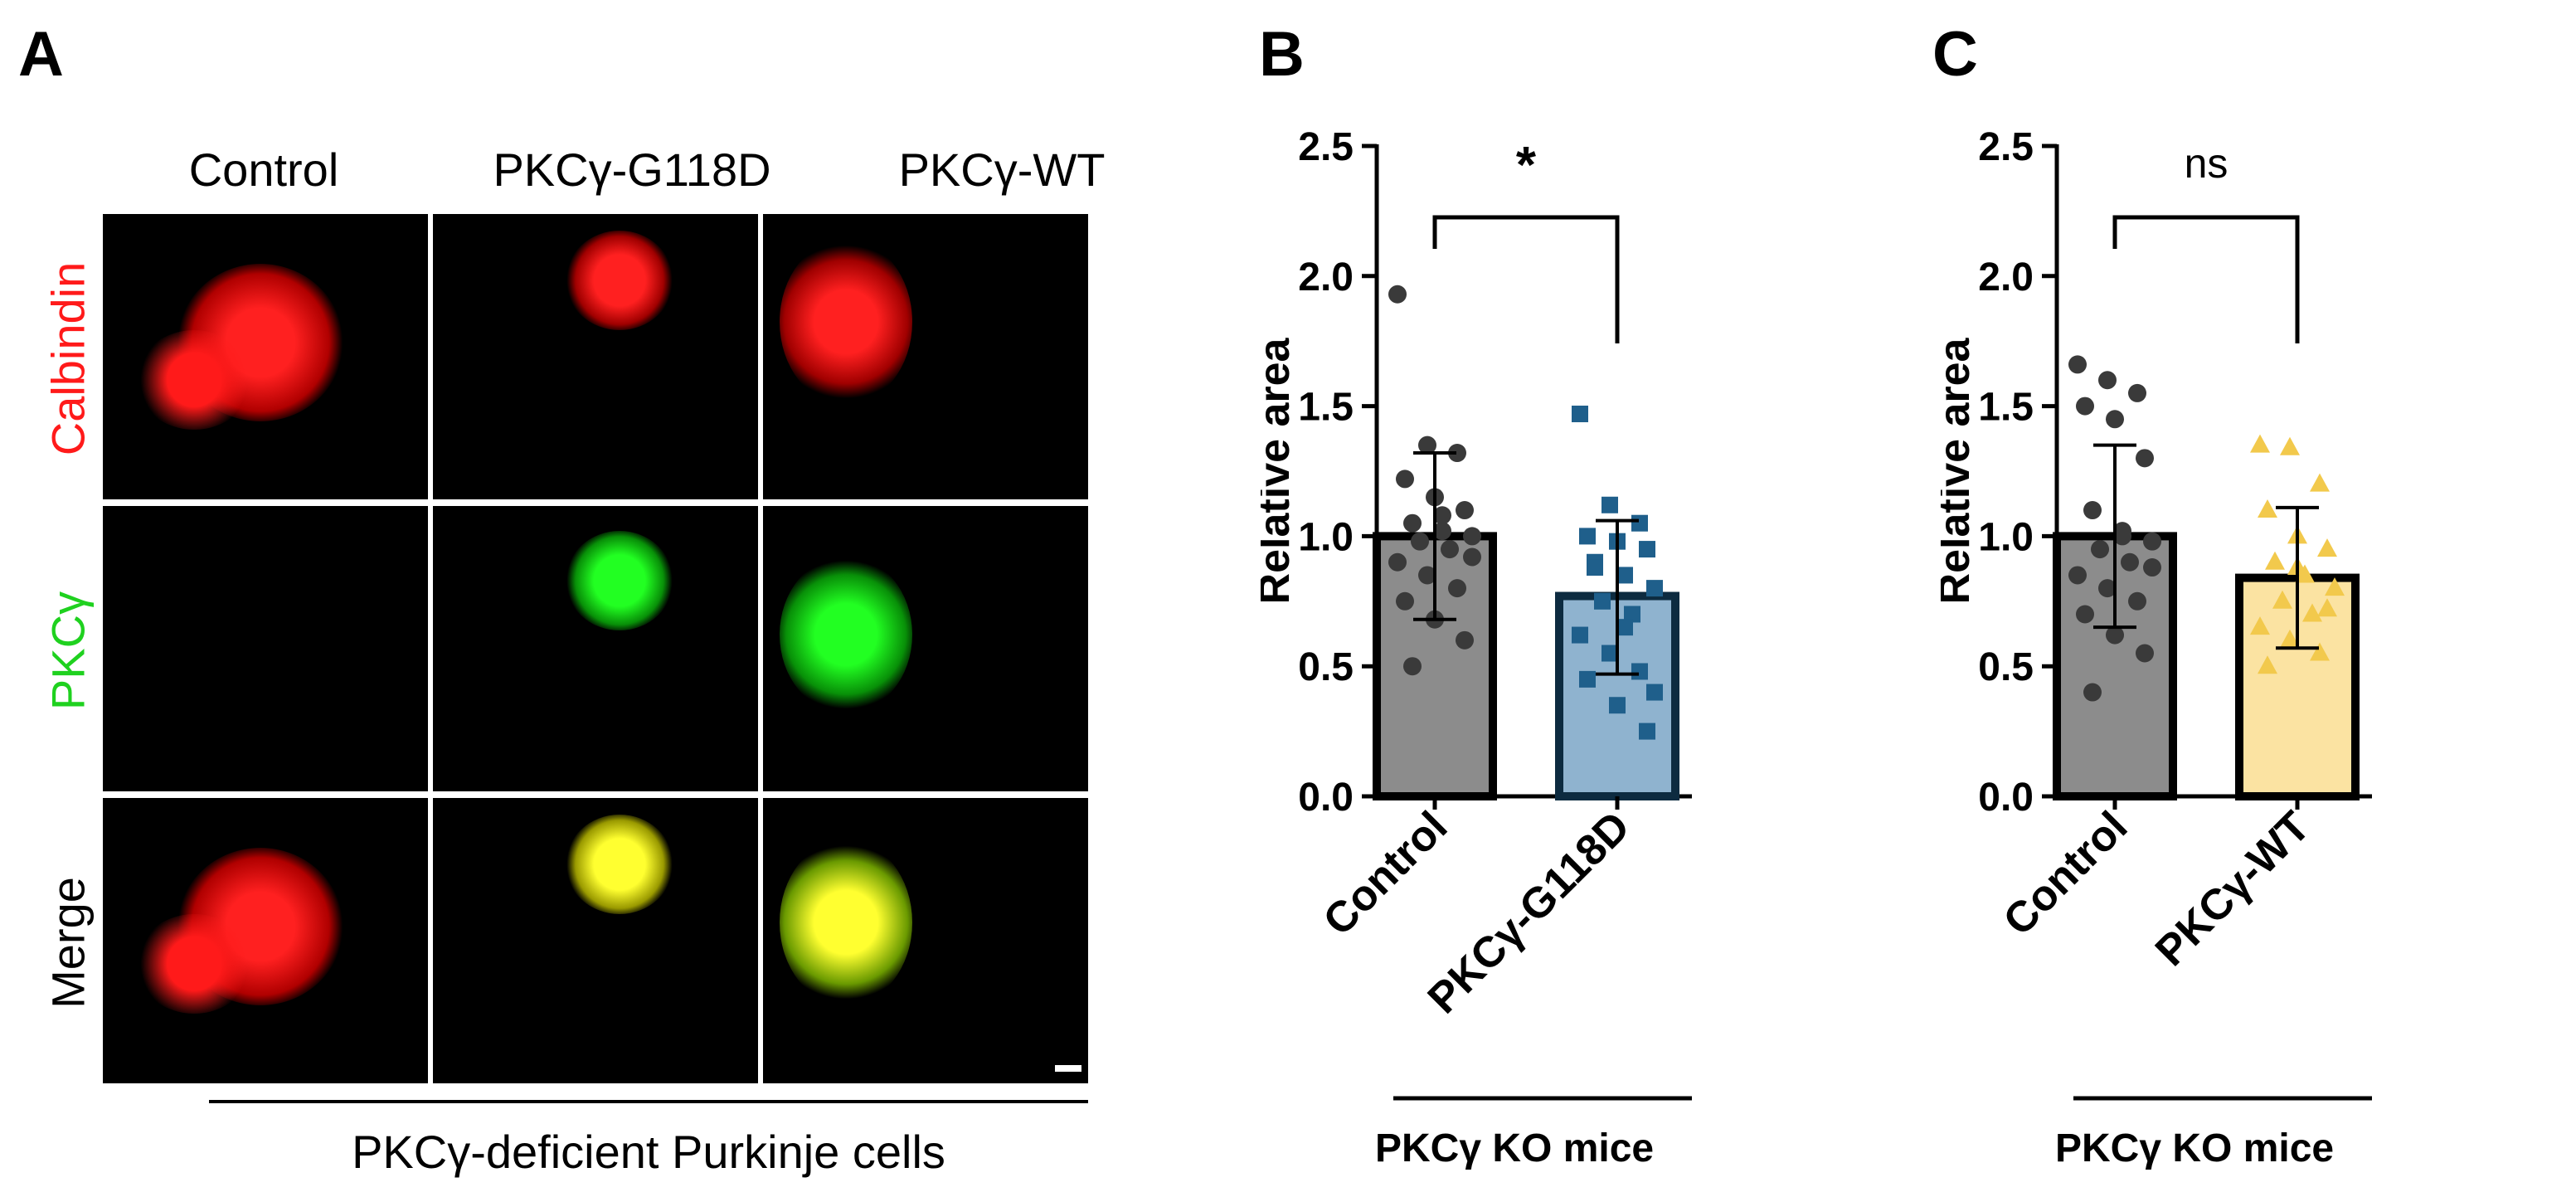 This screenshot has height=1192, width=2576. I want to click on significance-label: *, so click(1526, 165).